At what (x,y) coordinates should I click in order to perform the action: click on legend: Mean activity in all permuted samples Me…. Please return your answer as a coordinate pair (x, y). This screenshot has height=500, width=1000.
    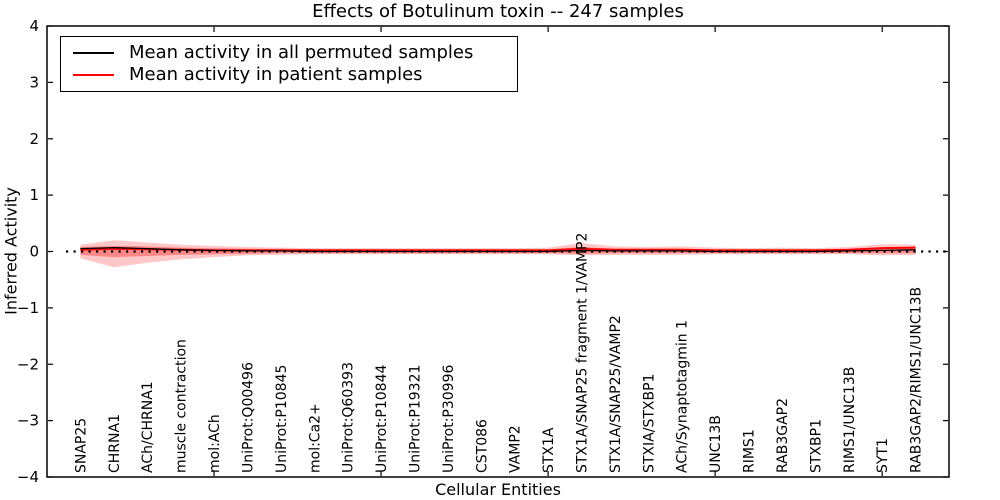
    Looking at the image, I should click on (289, 64).